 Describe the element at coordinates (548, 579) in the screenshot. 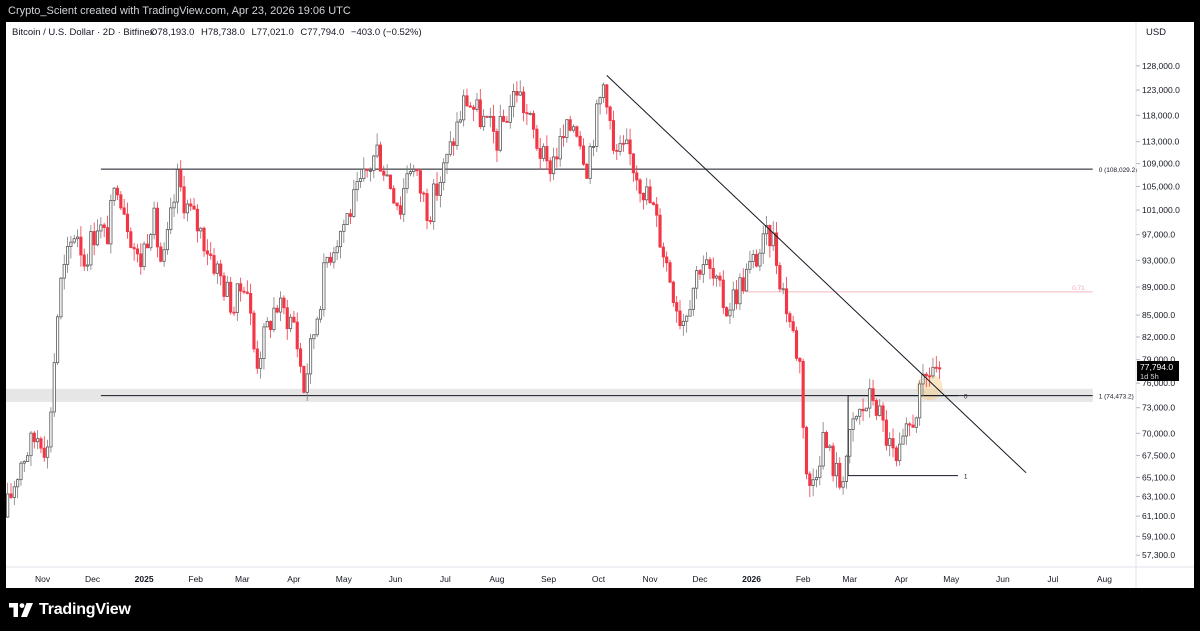

I see `x-tick-label: Sep` at that location.